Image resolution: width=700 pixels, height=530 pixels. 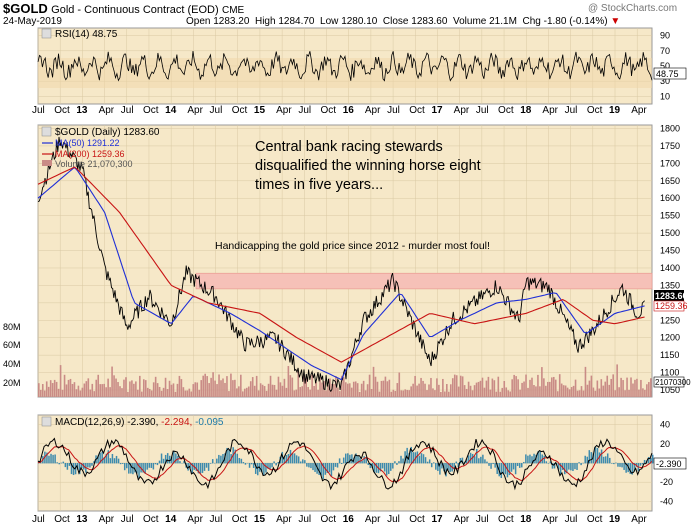 I want to click on rsi-tick-label: 90, so click(x=665, y=36).